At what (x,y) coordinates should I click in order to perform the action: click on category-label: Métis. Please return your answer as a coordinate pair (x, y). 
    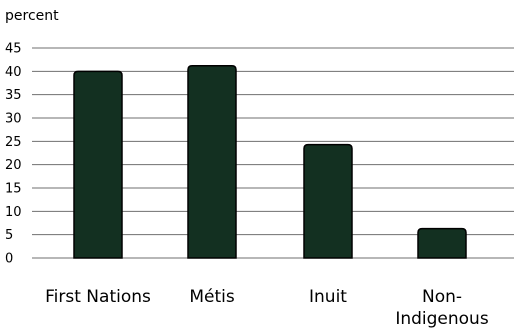
    Looking at the image, I should click on (212, 297).